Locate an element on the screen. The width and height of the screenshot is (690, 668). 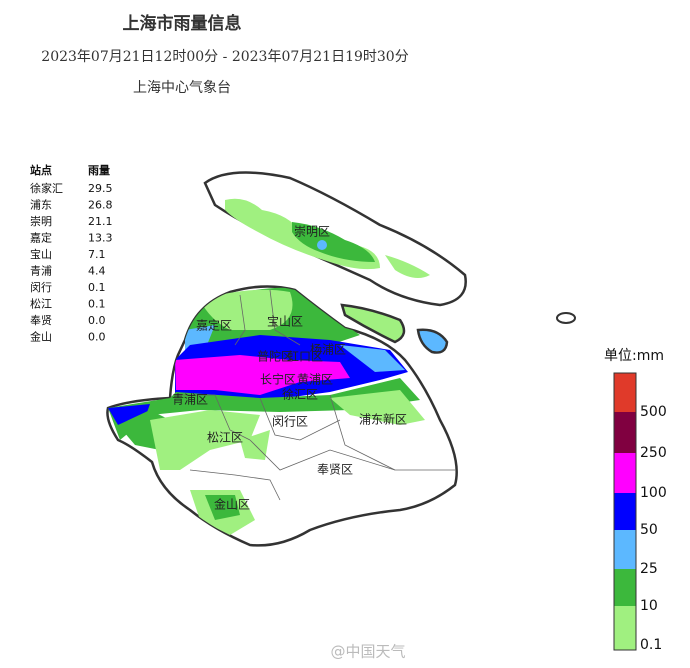
legend: 单位:mm 500 250 100 50 25 10 0.1 is located at coordinates (635, 500).